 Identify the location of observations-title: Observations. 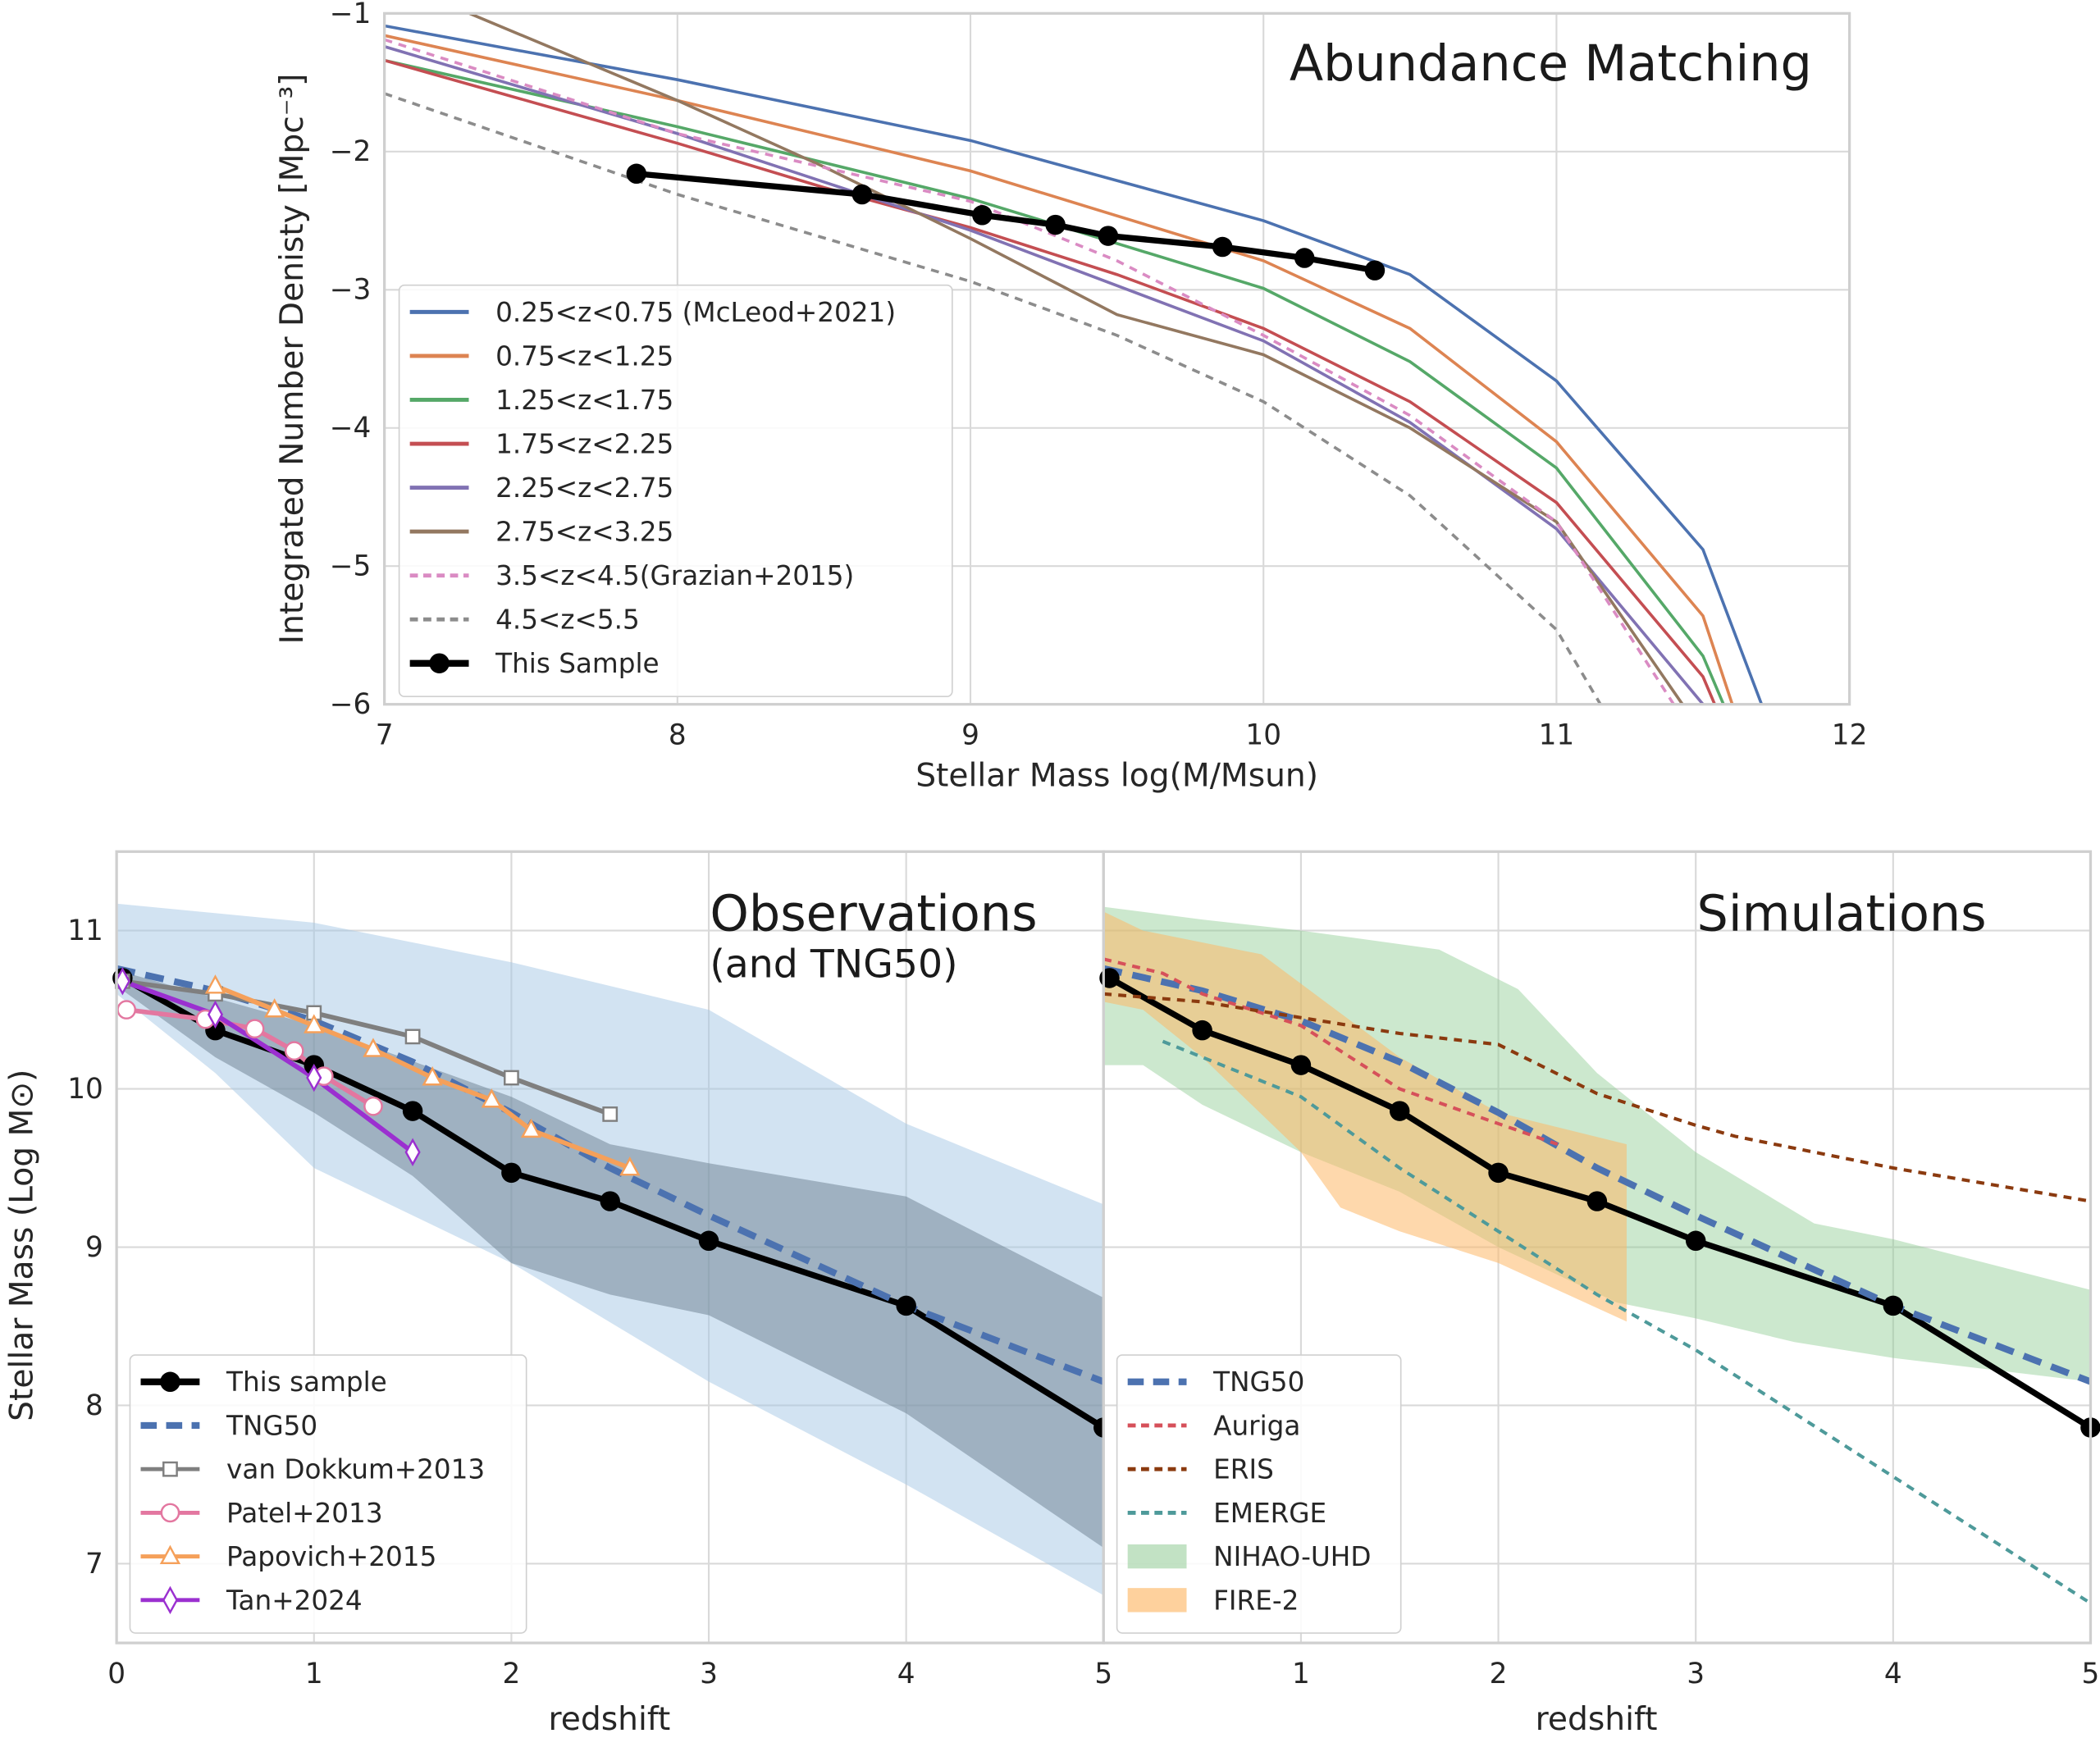
(874, 914).